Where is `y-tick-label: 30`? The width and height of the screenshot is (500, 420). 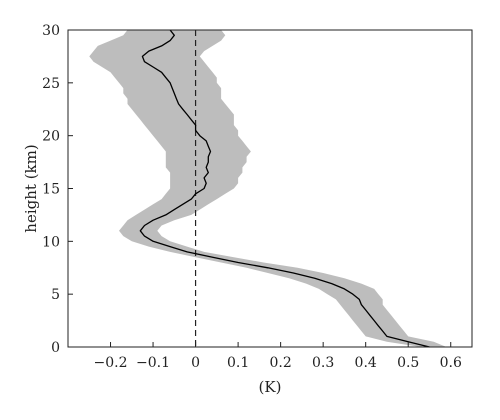 y-tick-label: 30 is located at coordinates (51, 31).